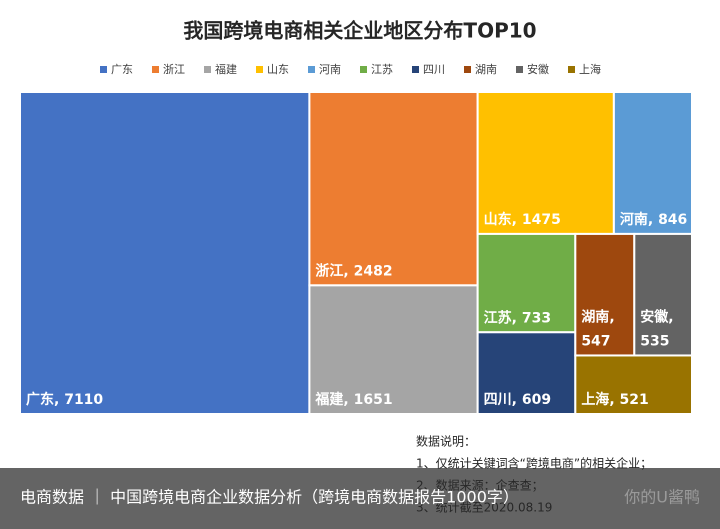 This screenshot has height=529, width=720. What do you see at coordinates (330, 69) in the screenshot?
I see `legend-label: 河南` at bounding box center [330, 69].